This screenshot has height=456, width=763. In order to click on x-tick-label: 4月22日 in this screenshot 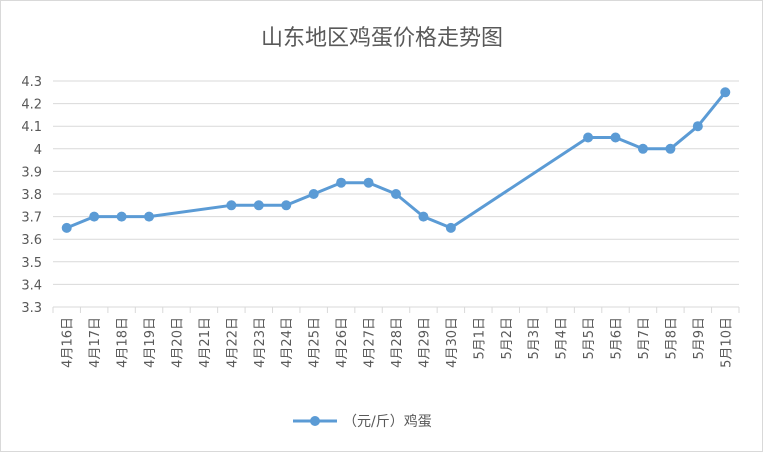, I will do `click(232, 342)`.